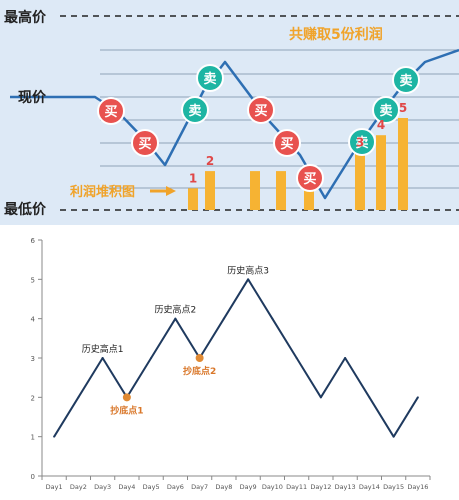 The image size is (459, 500). I want to click on high-point-label: 历史高点2, so click(176, 310).